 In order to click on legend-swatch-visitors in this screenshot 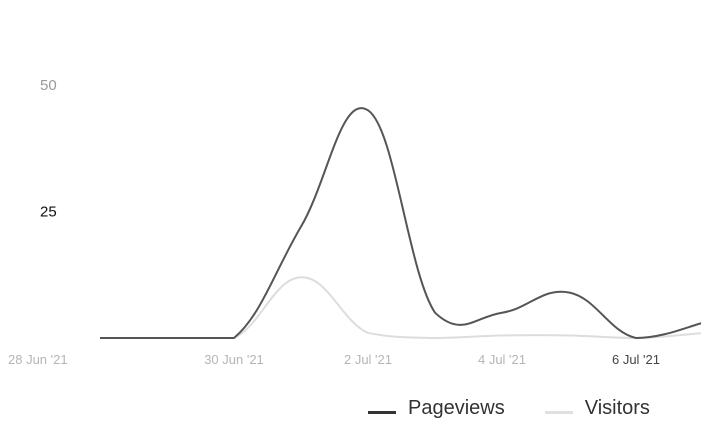, I will do `click(558, 412)`.